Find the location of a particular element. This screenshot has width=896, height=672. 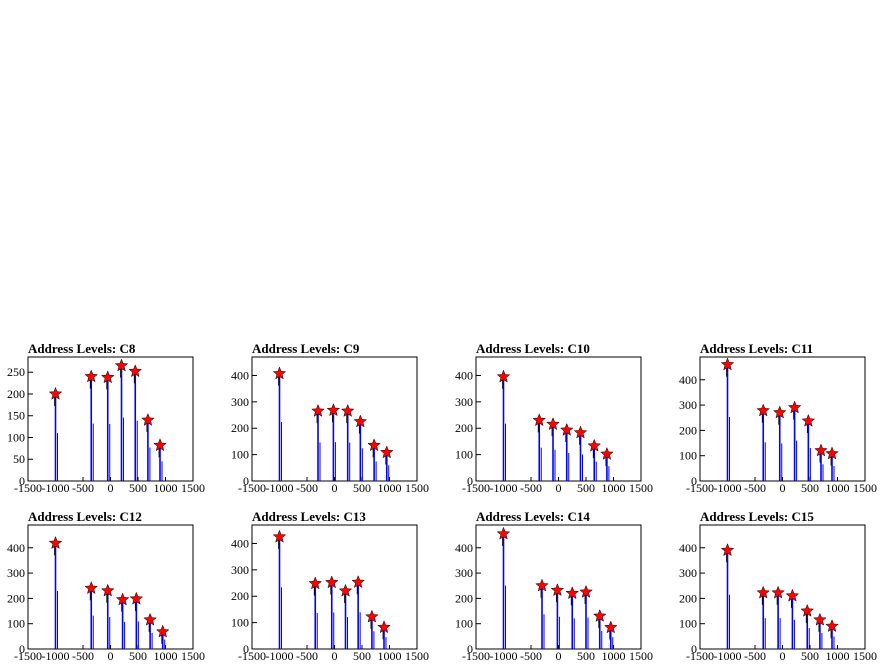

chart-title: Address Levels: C13 is located at coordinates (309, 516).